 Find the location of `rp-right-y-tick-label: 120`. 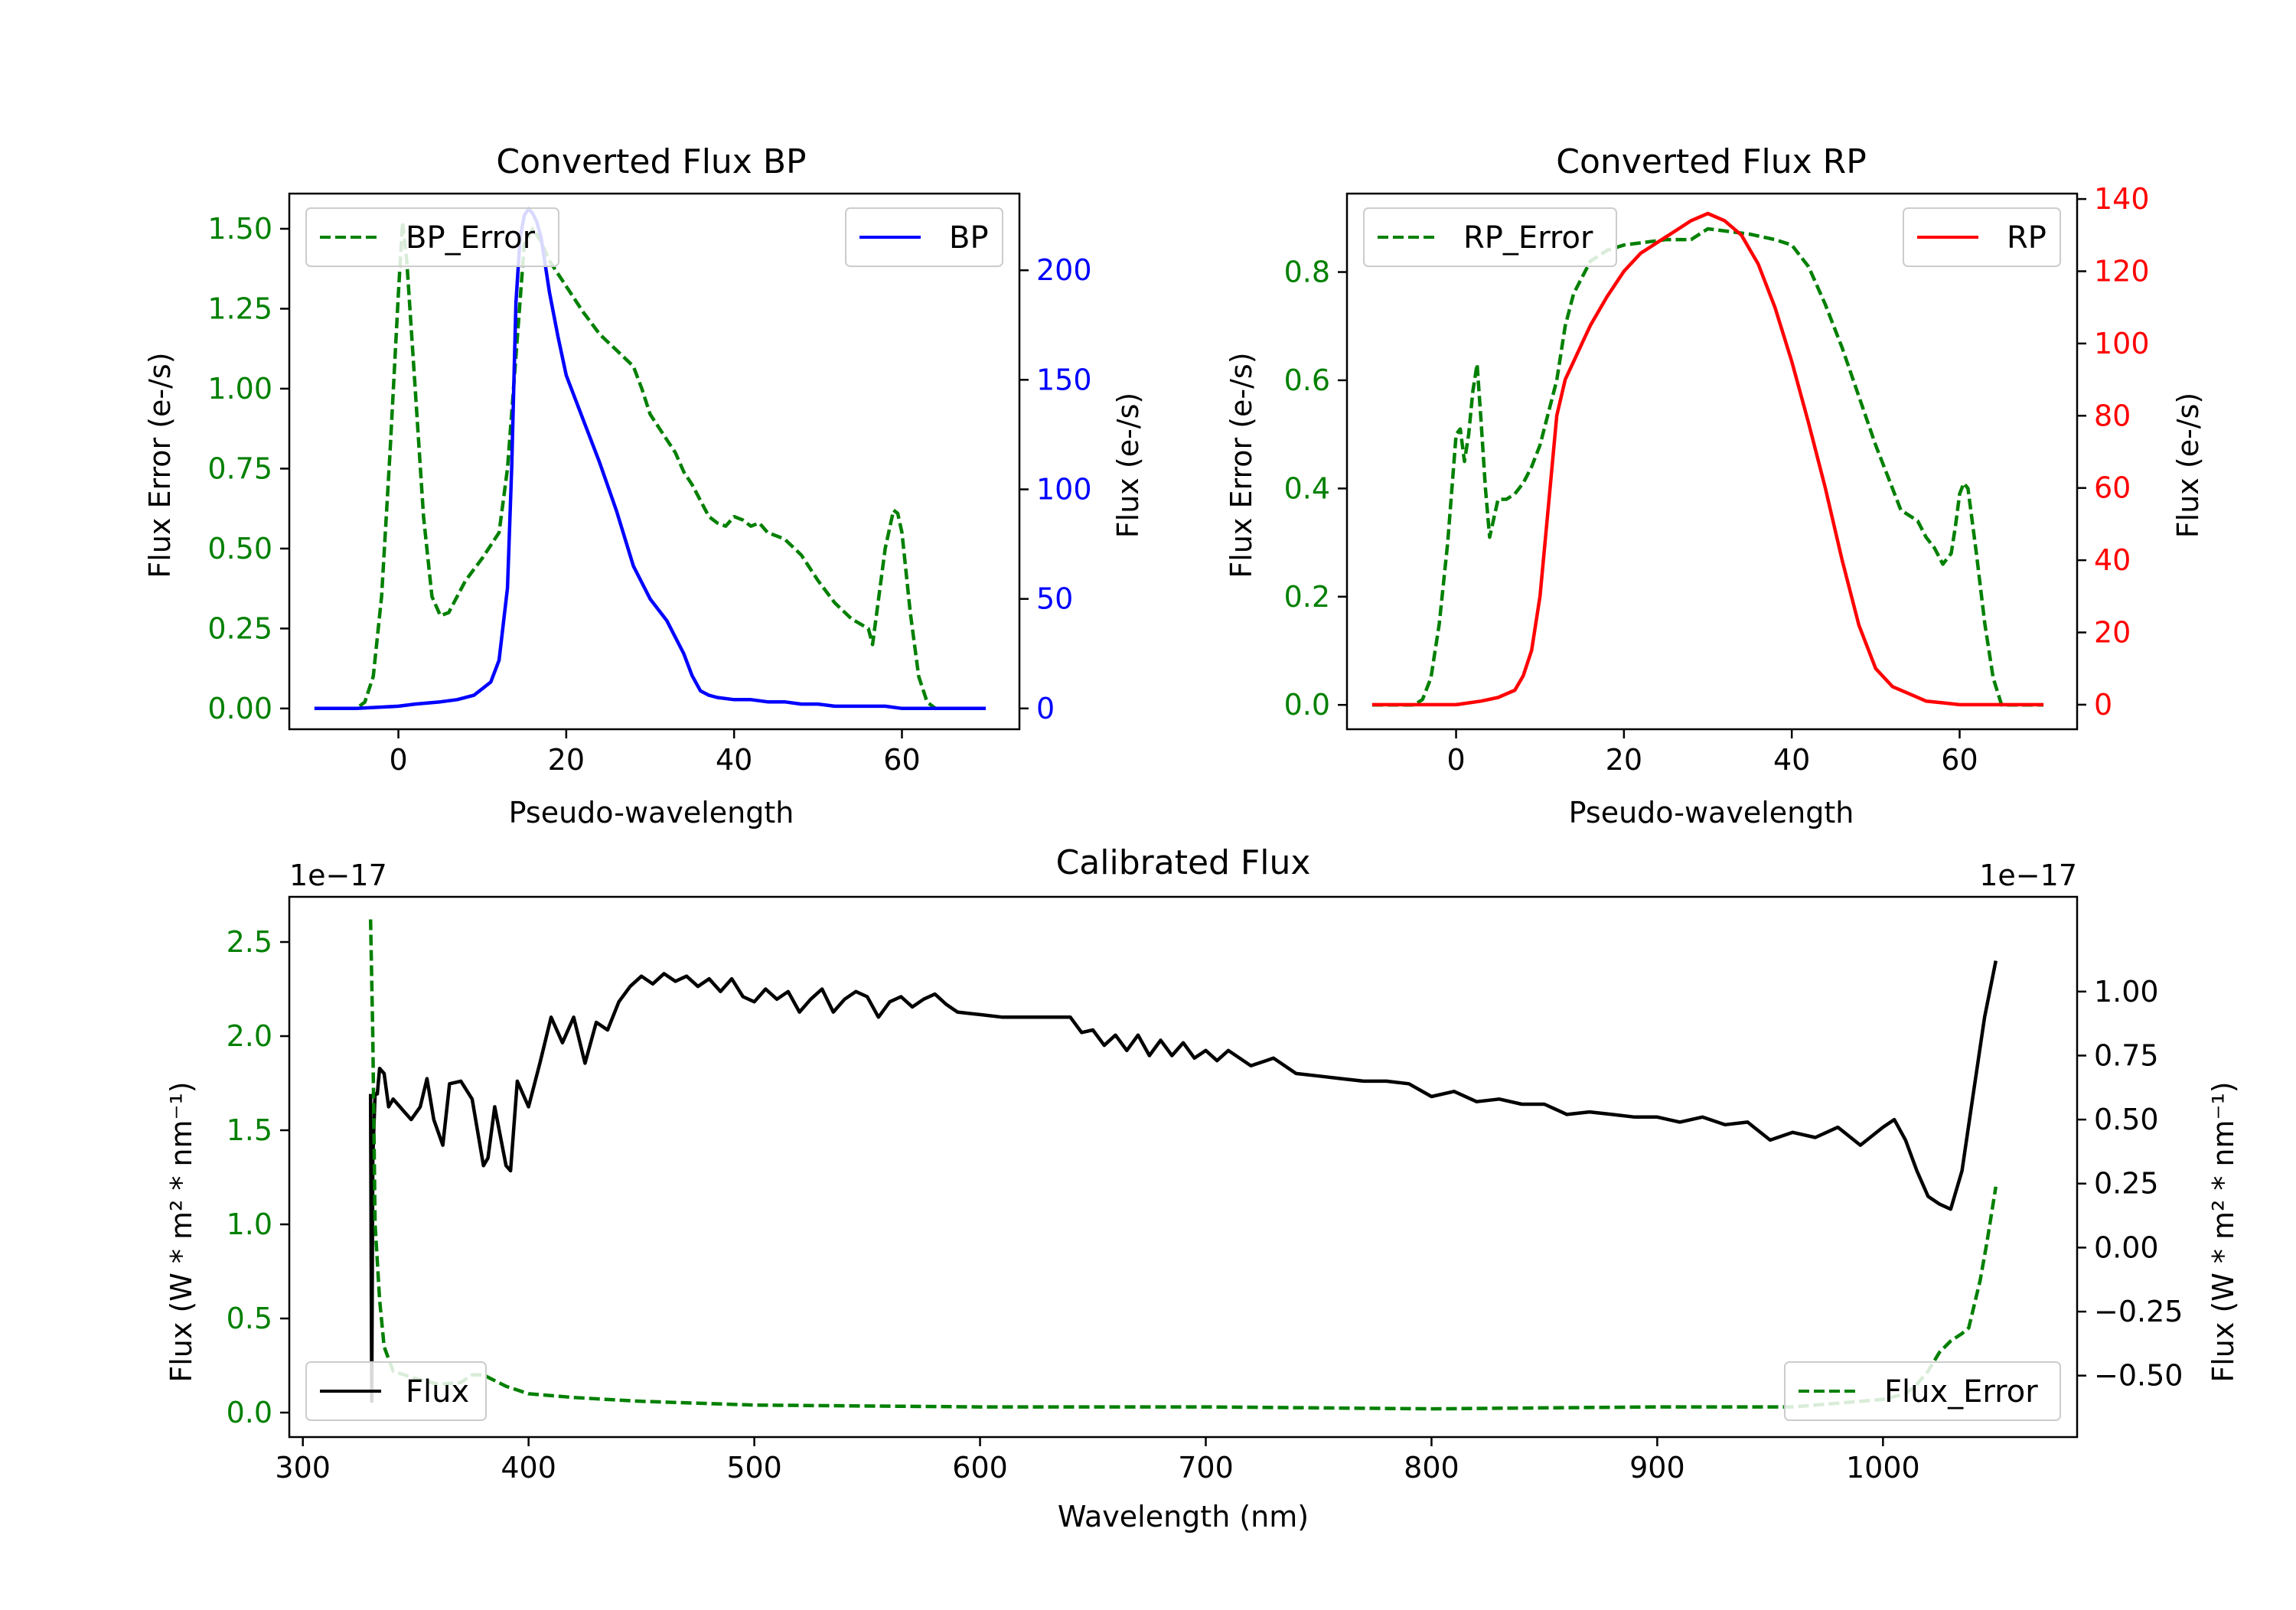

rp-right-y-tick-label: 120 is located at coordinates (2122, 271).